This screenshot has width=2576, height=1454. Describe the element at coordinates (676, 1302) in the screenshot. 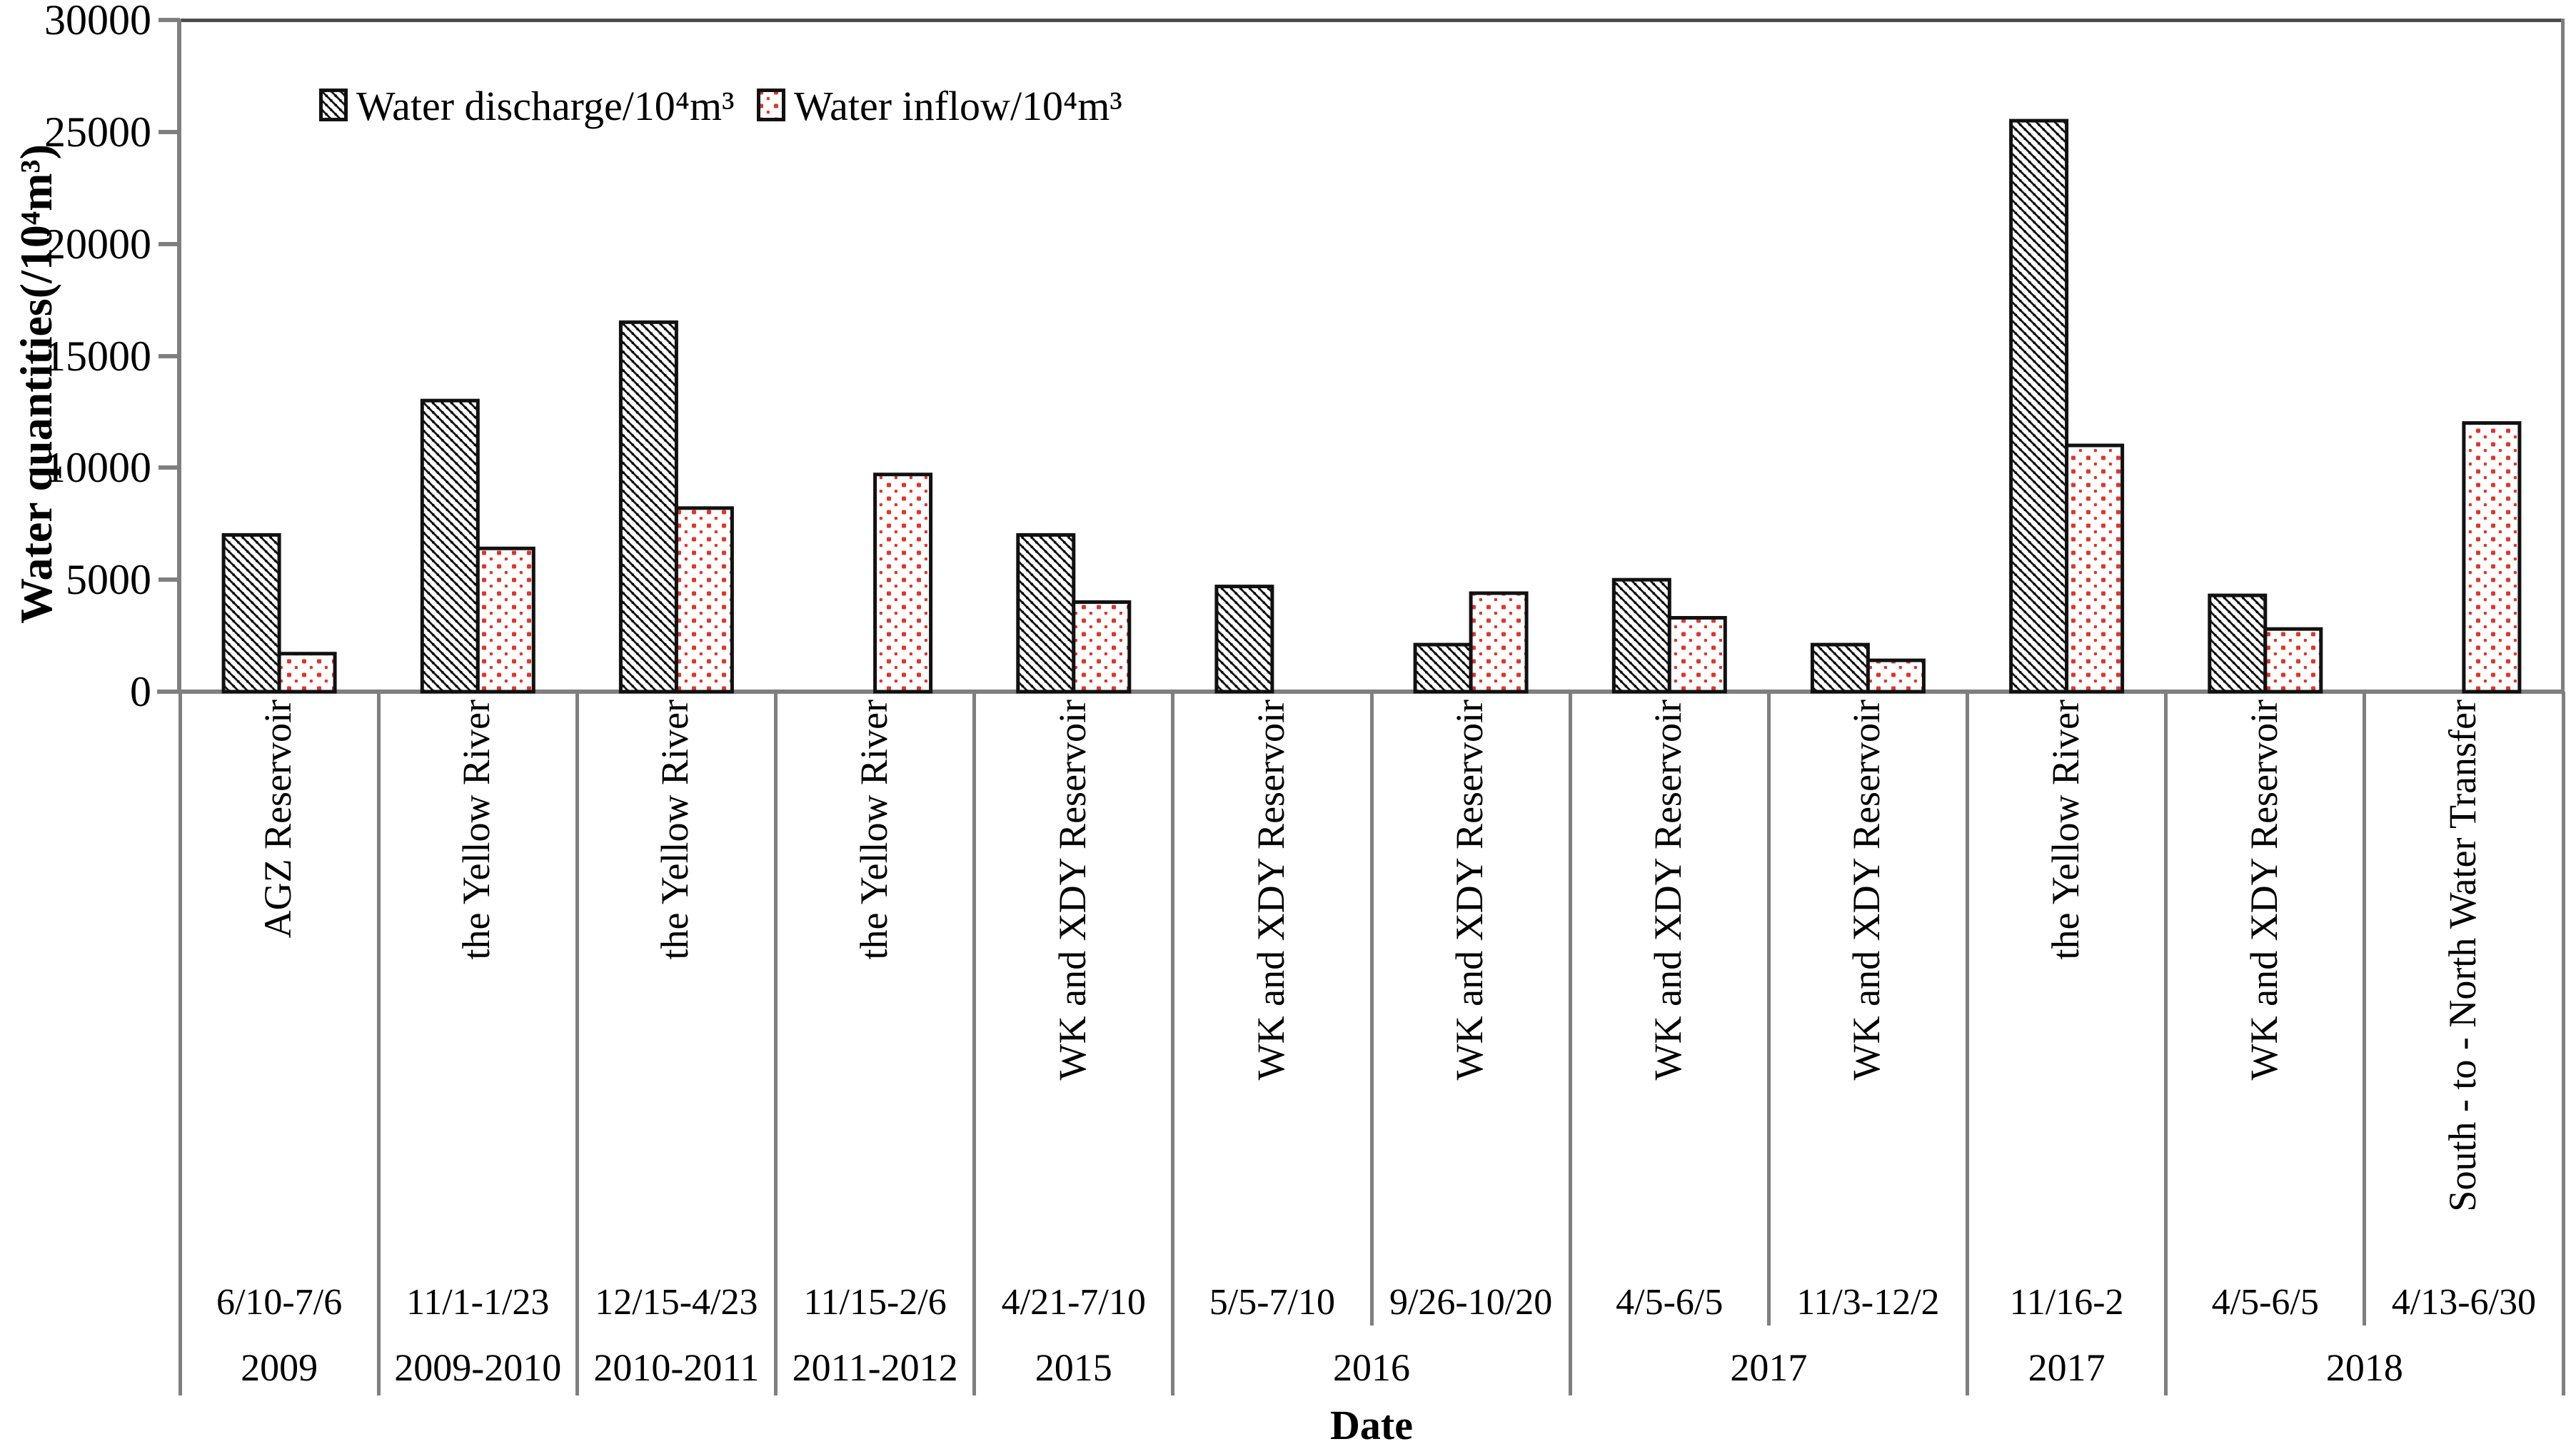

I see `date-range-label: 12/15-4/23` at that location.